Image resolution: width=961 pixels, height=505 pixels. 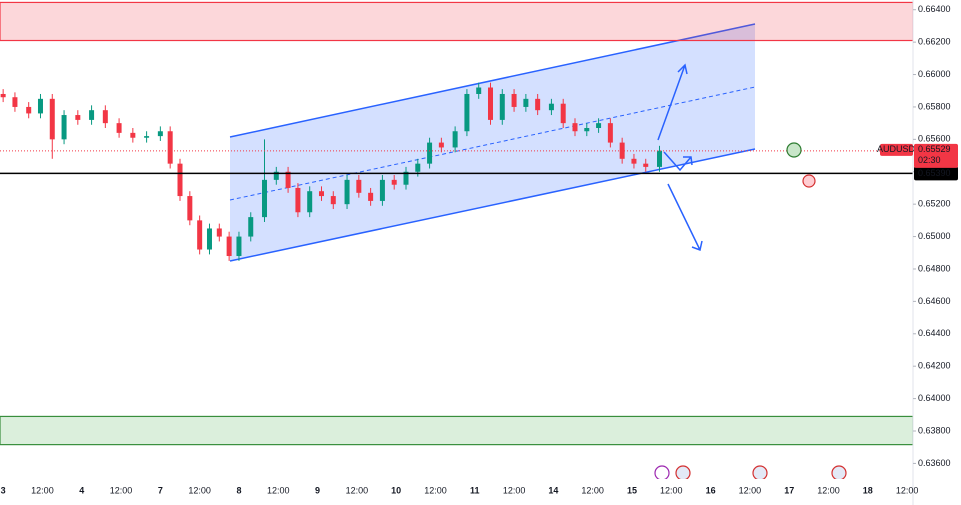 What do you see at coordinates (662, 473) in the screenshot?
I see `event-icon` at bounding box center [662, 473].